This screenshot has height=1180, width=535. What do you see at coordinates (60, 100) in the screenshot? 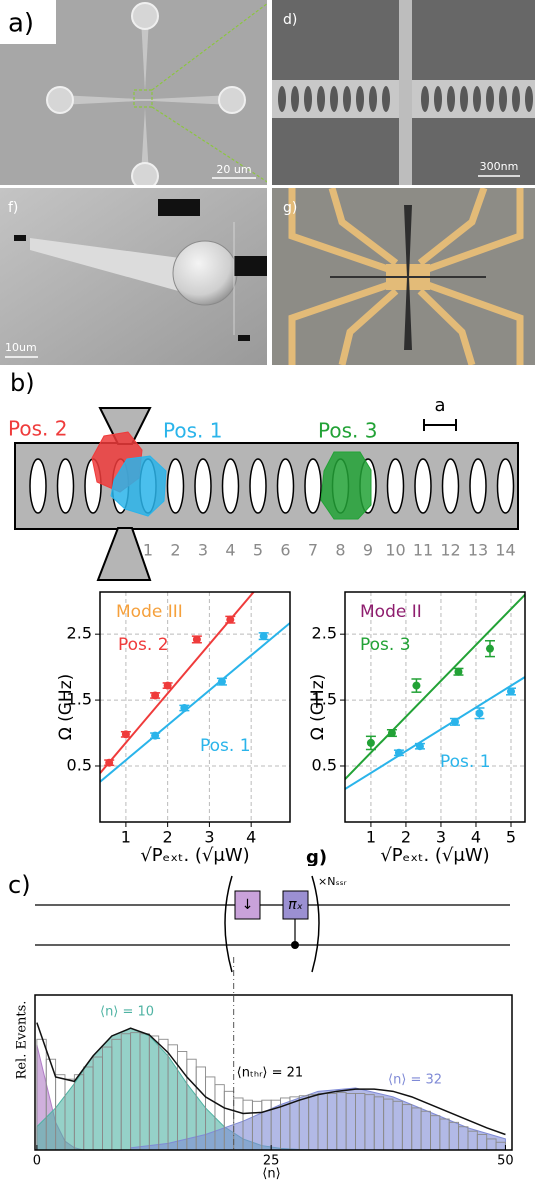
I see `pad` at bounding box center [60, 100].